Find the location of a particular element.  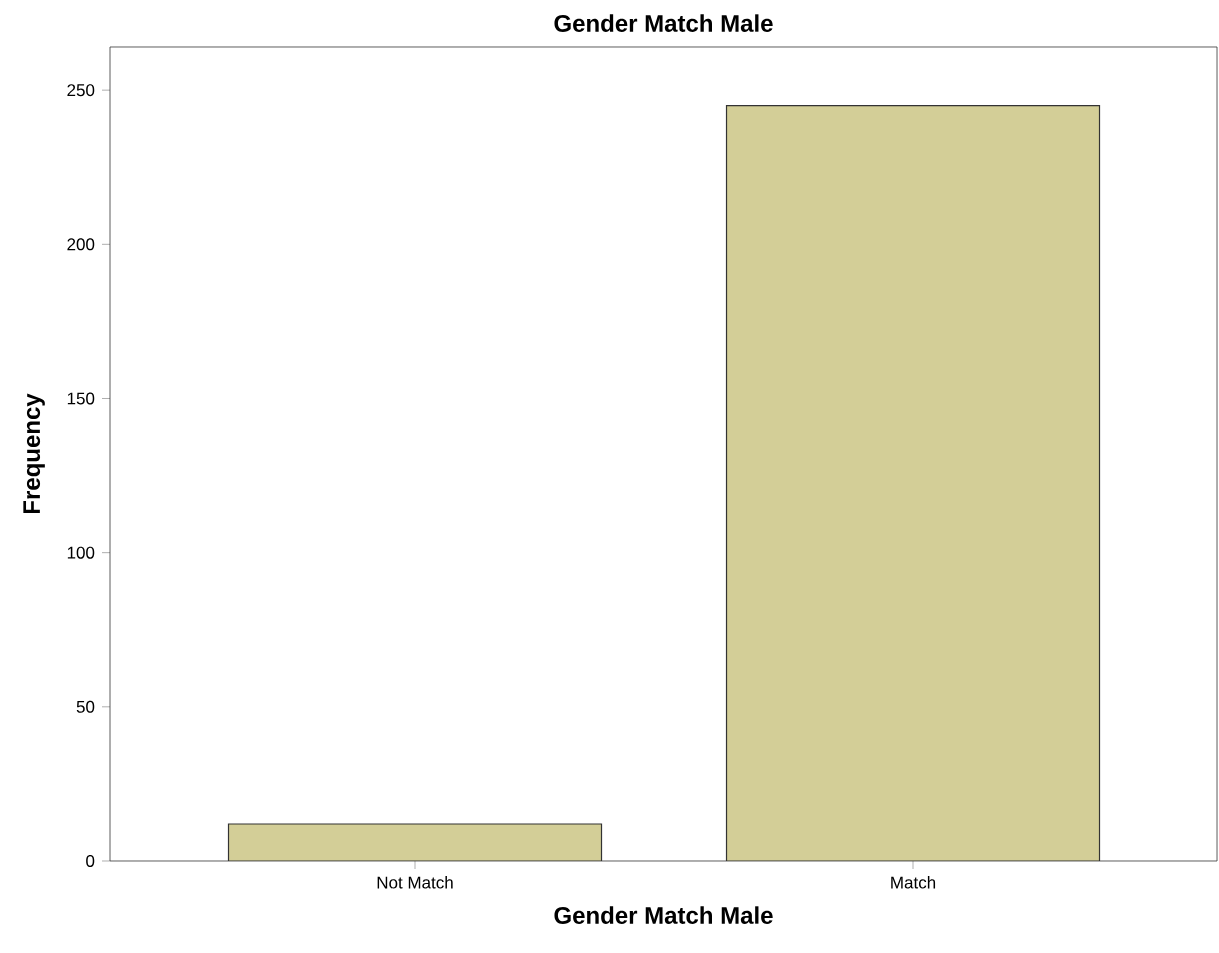

y-tick-label: 250 is located at coordinates (81, 90).